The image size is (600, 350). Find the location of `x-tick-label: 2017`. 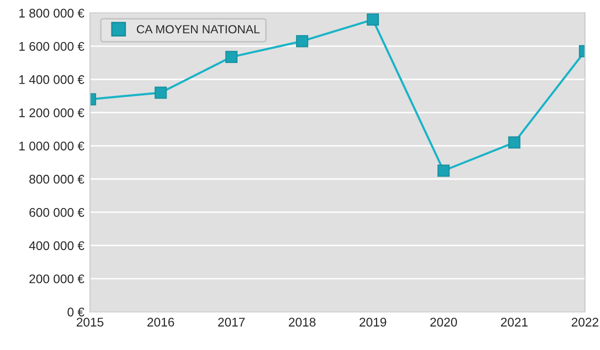

x-tick-label: 2017 is located at coordinates (231, 322).